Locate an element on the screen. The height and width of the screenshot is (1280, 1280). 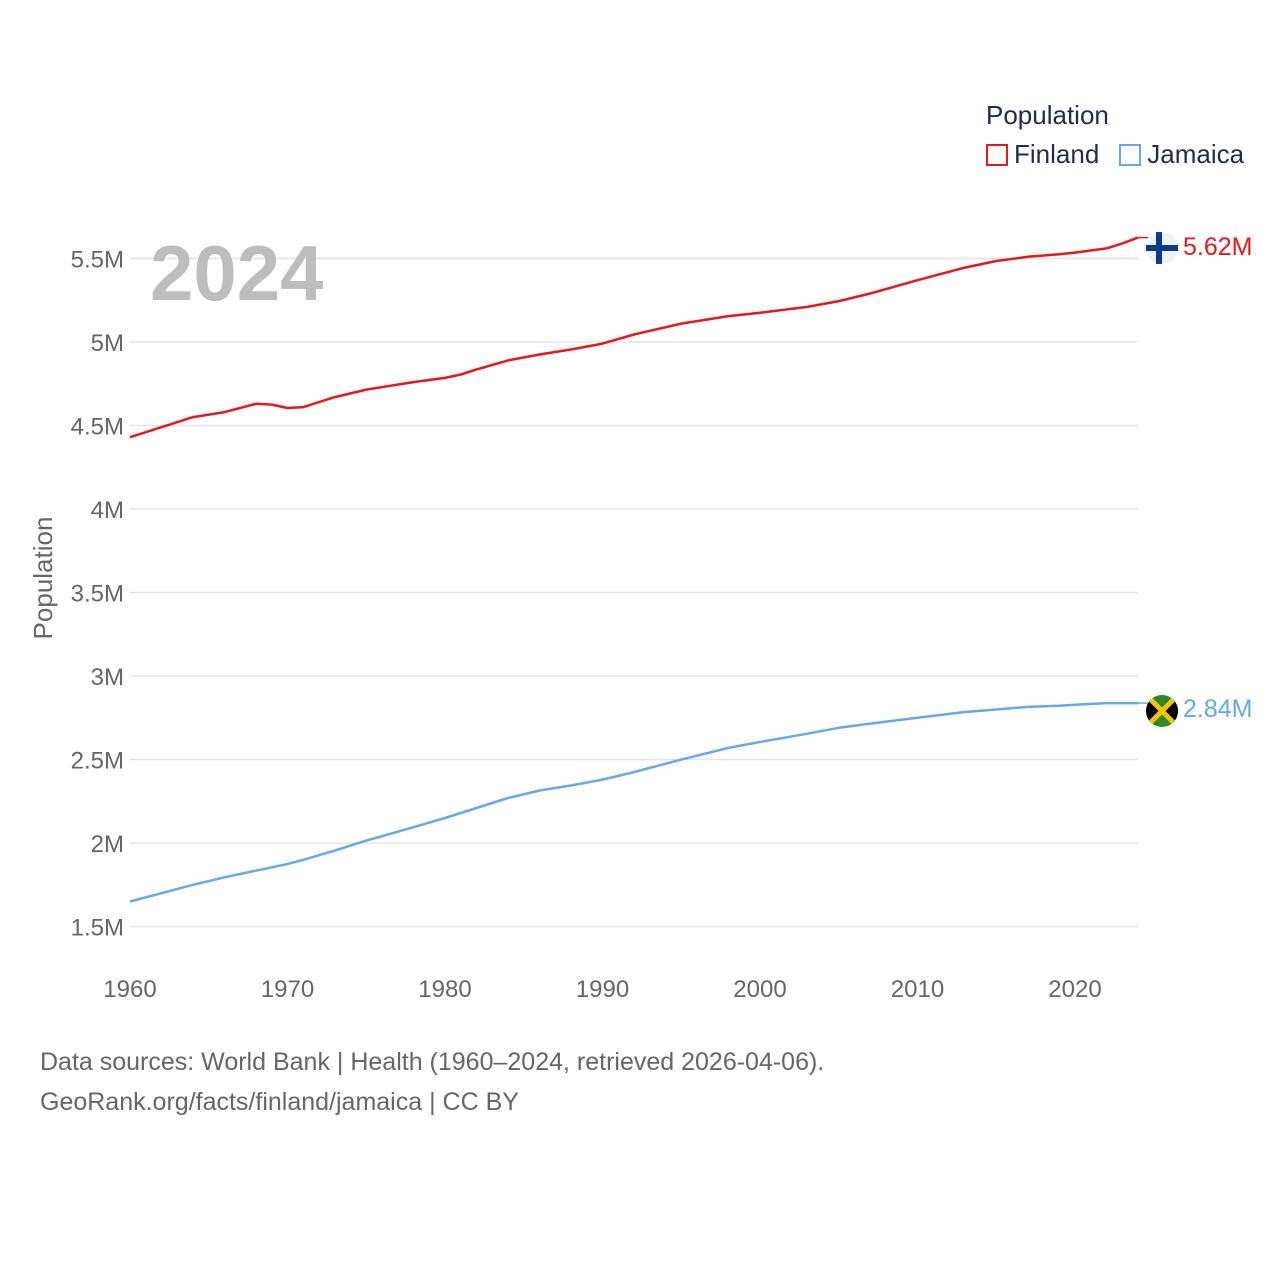
legend-title: Population is located at coordinates (1047, 115).